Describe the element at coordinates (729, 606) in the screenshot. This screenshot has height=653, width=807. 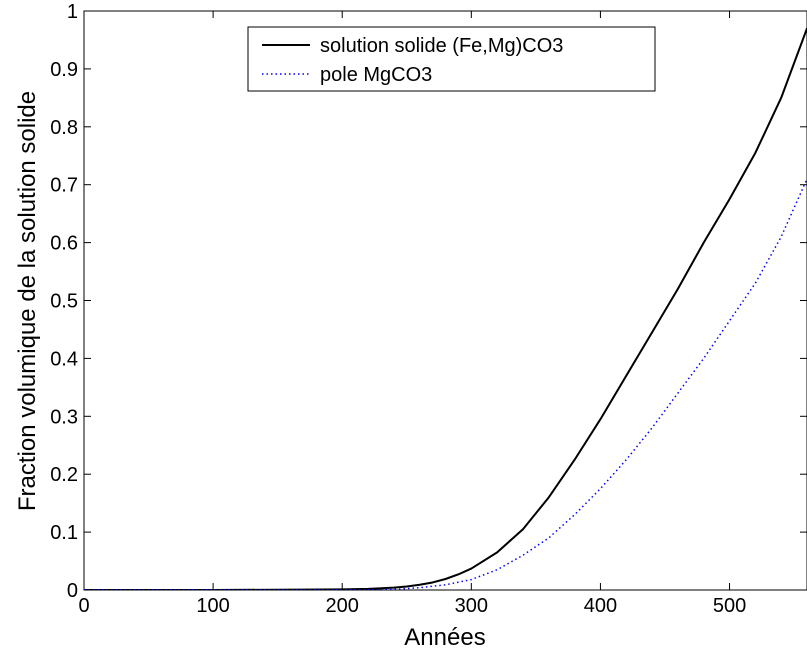
I see `x-tick-label: 500` at that location.